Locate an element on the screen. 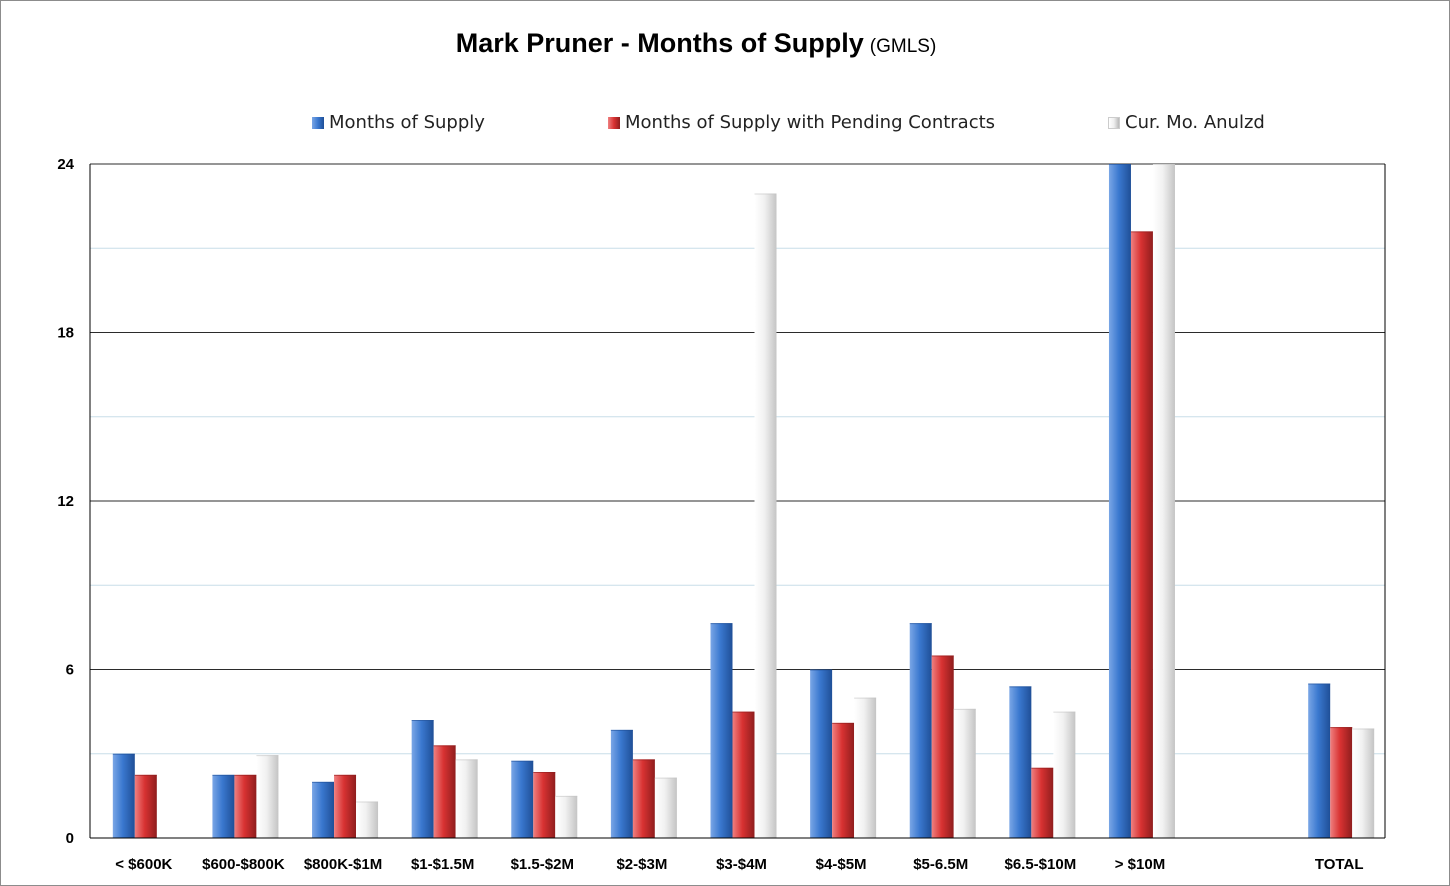 The image size is (1450, 886). y-tick-label: 12 is located at coordinates (65, 501).